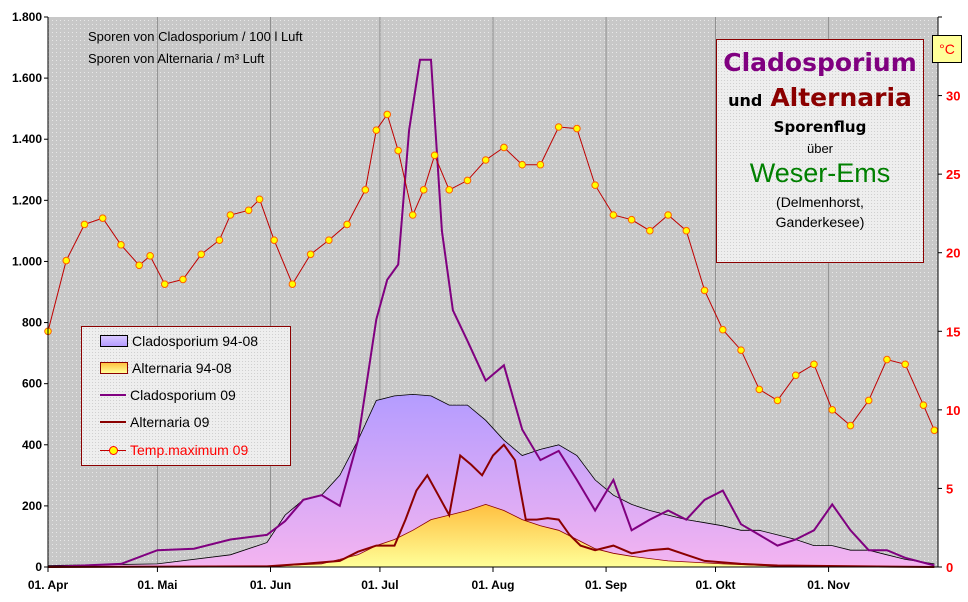 Image resolution: width=968 pixels, height=602 pixels. I want to click on y-left-tick-label: 1.400, so click(27, 139).